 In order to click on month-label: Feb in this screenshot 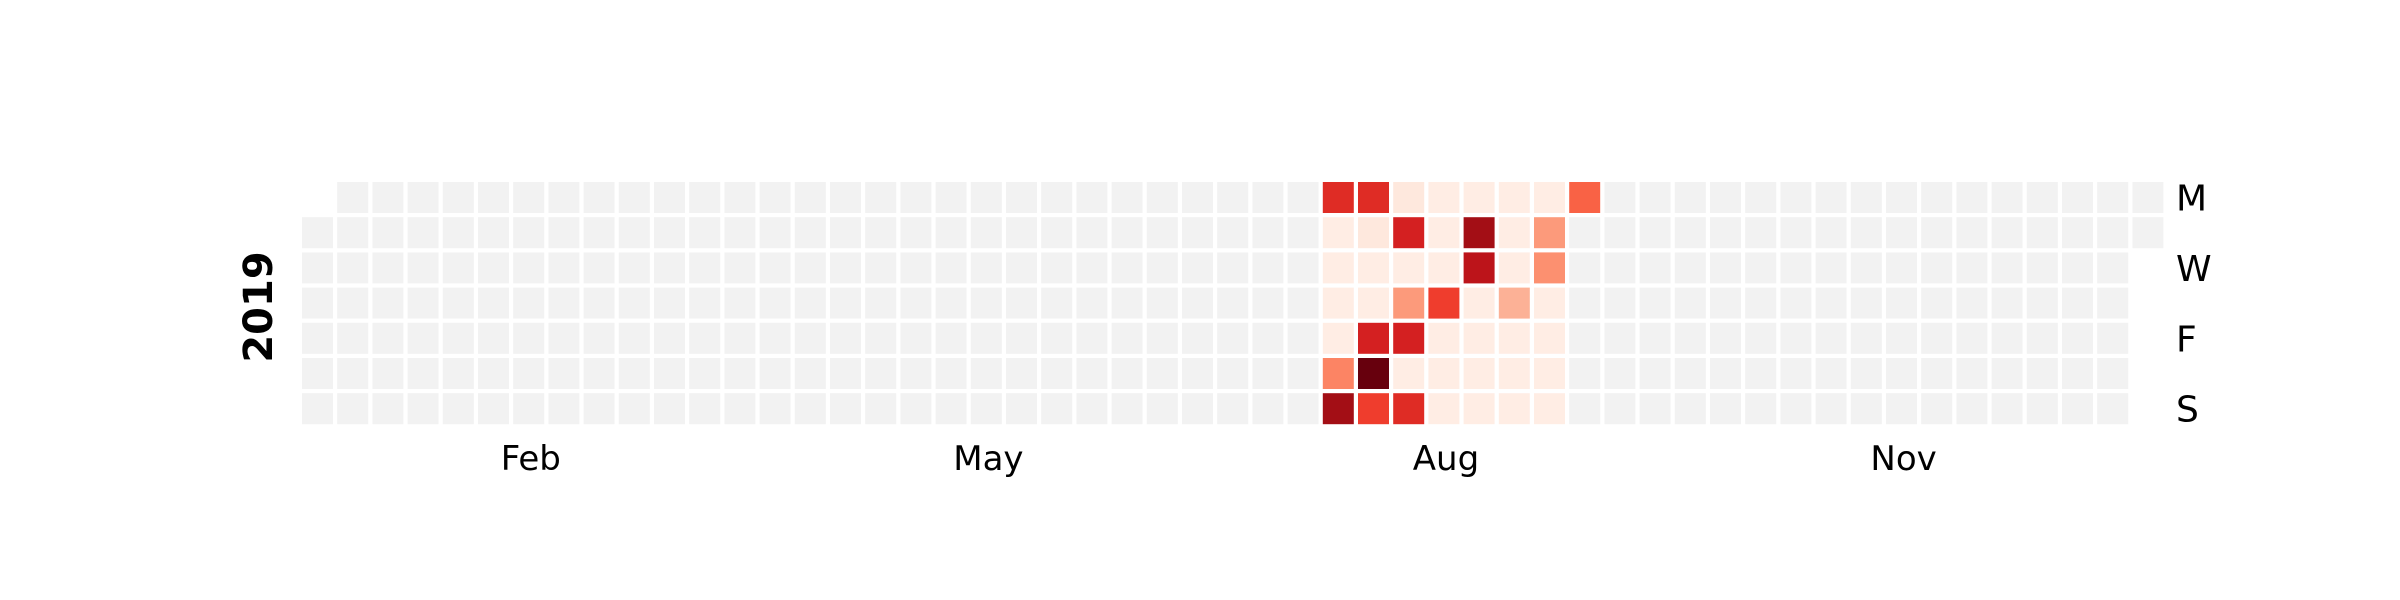, I will do `click(531, 459)`.